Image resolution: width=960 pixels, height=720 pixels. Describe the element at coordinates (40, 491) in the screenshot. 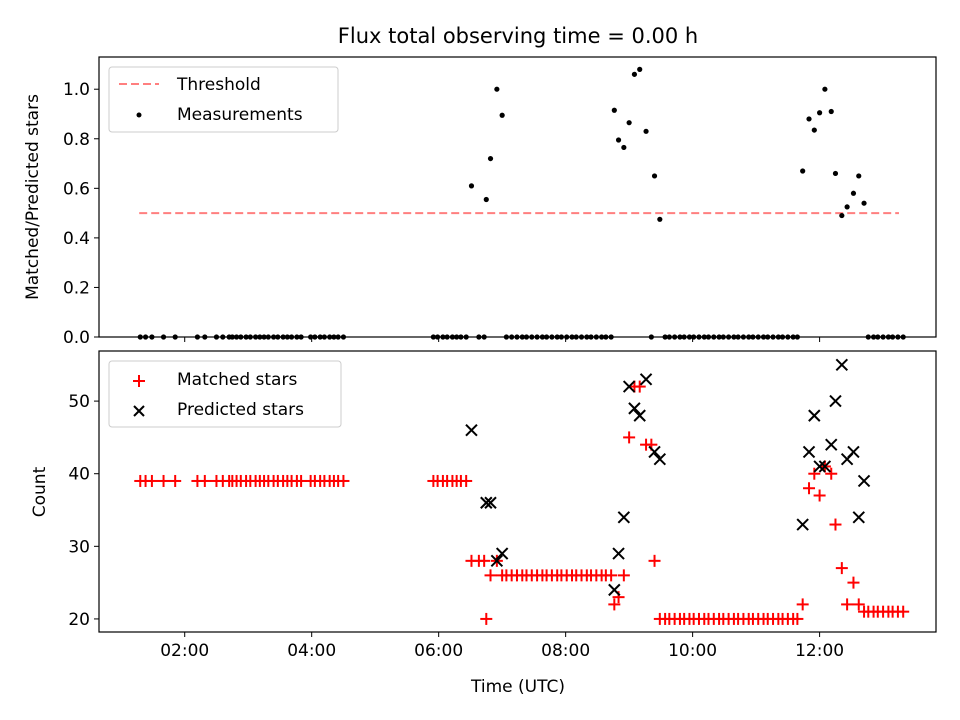

I see `bottom-y-axis-label: Count` at that location.